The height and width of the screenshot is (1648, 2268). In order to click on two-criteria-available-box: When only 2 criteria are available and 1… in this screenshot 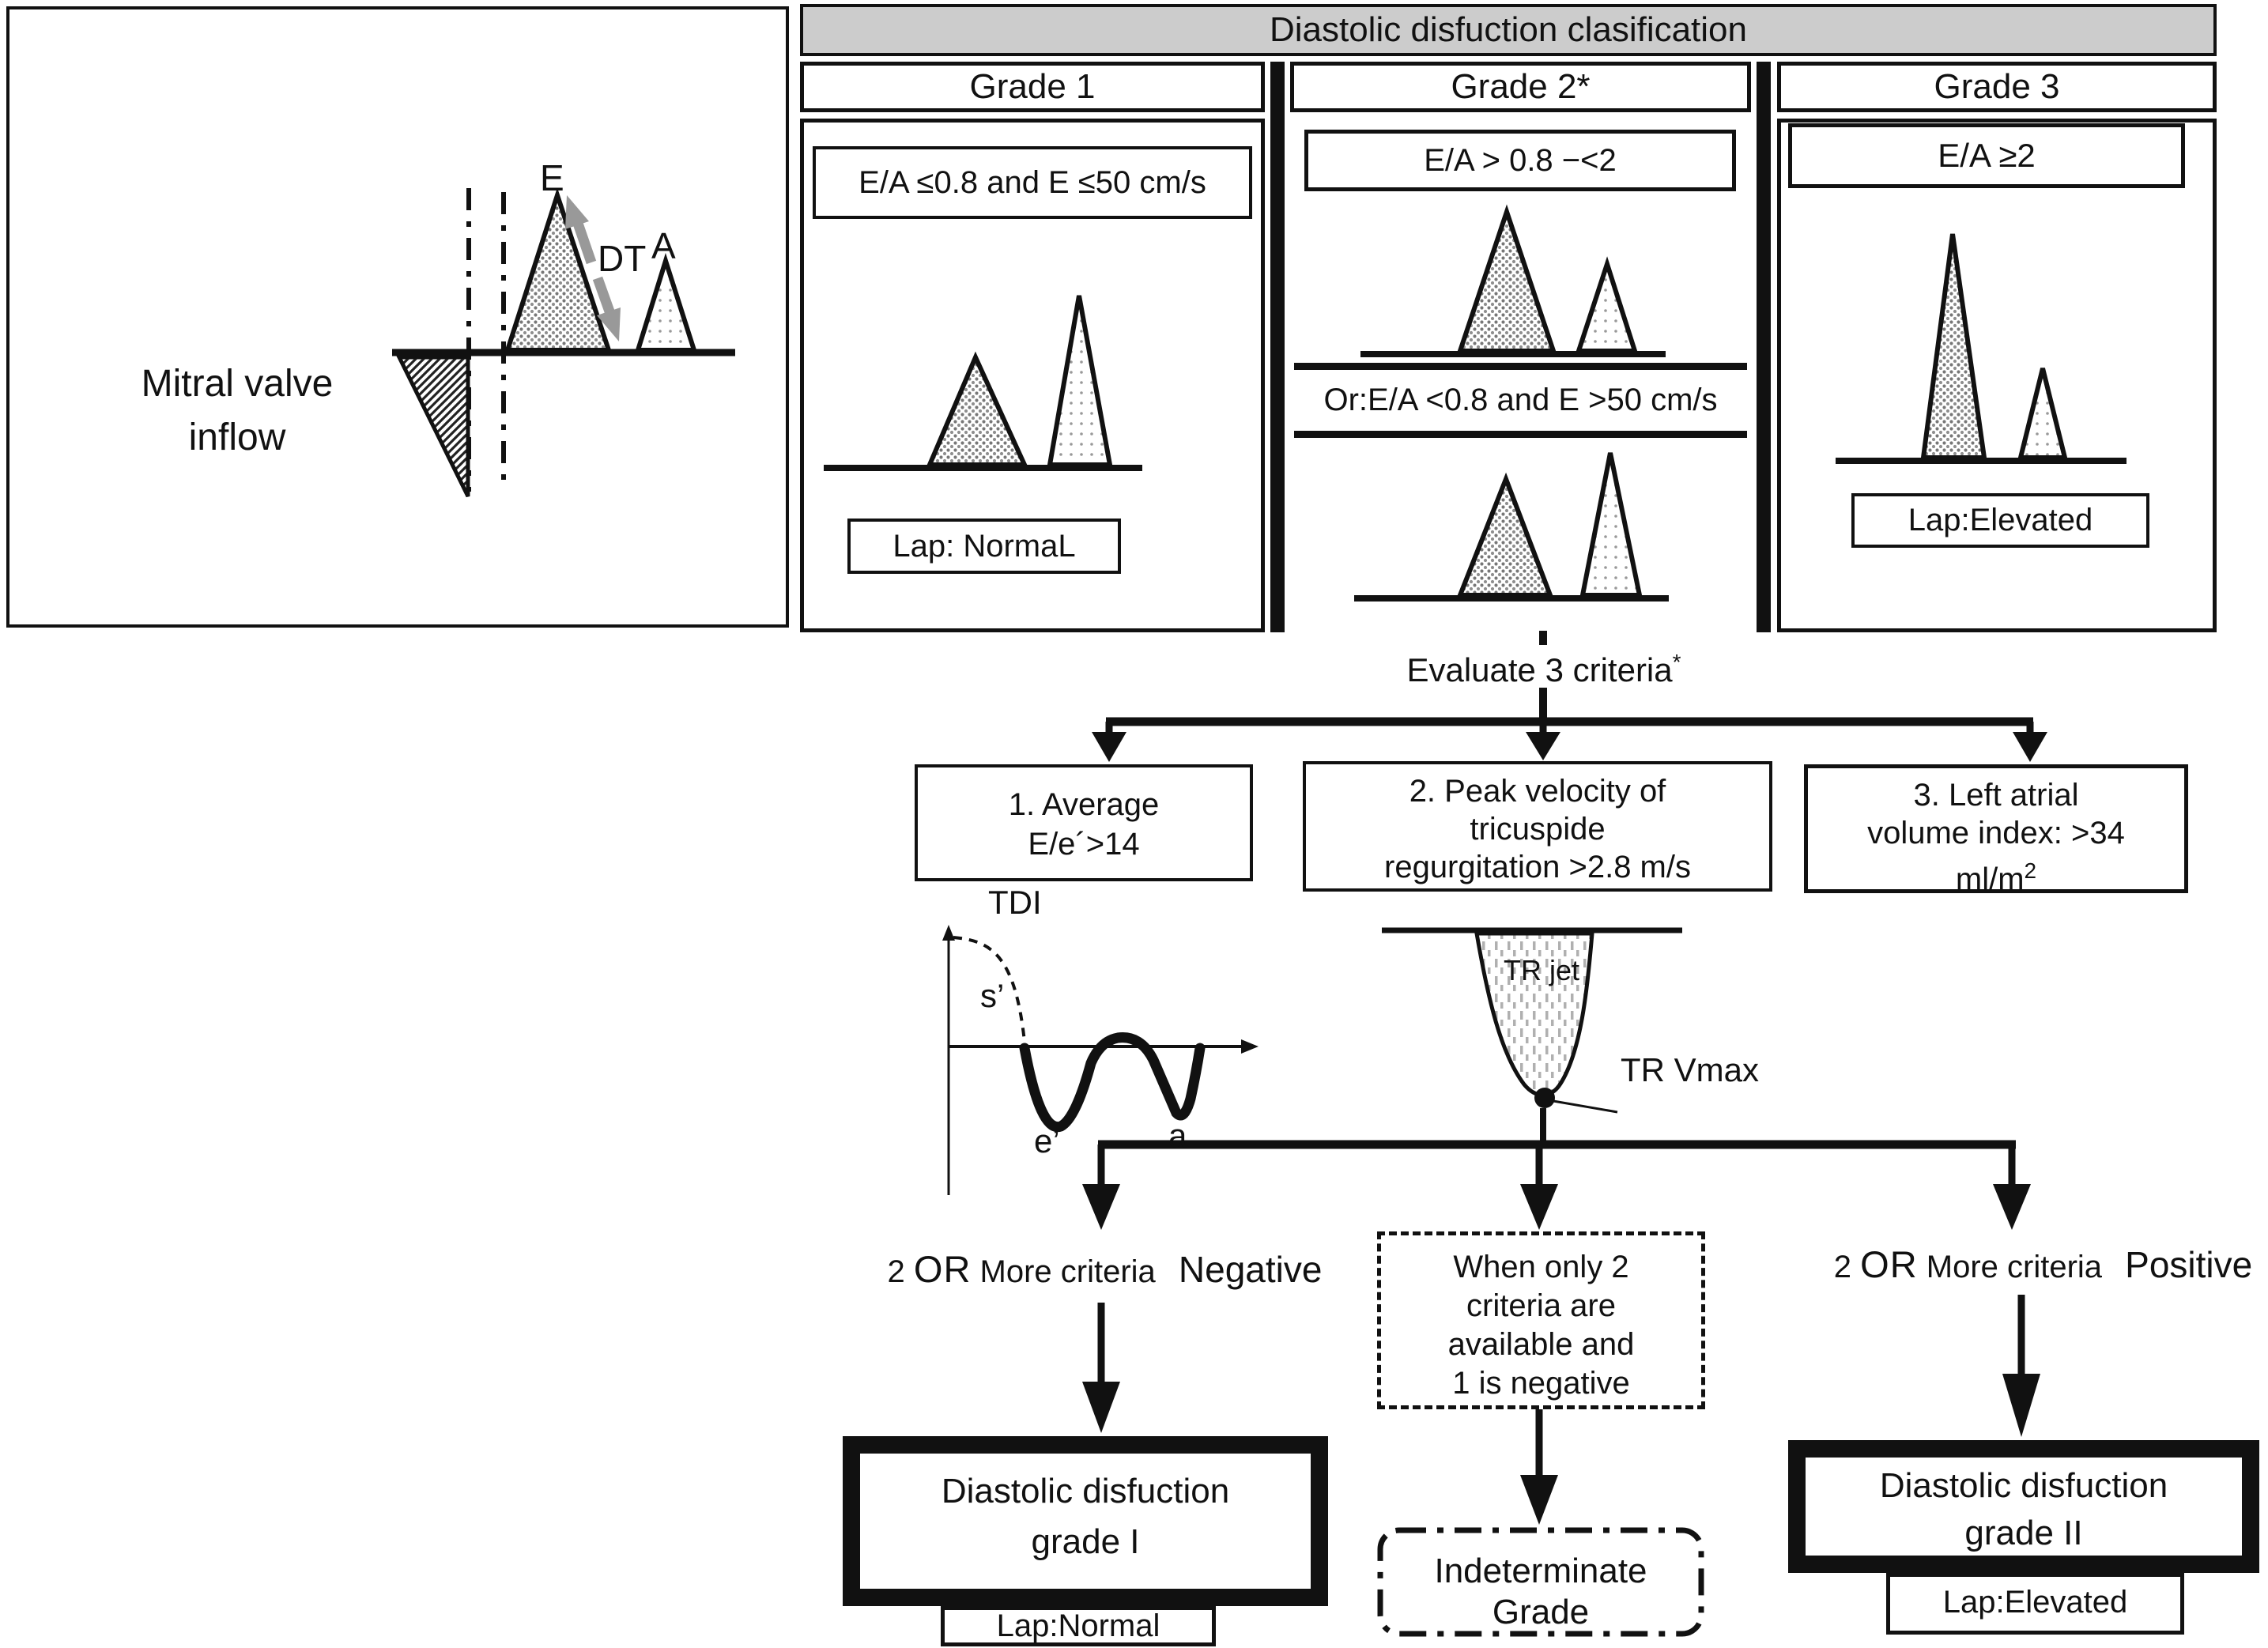, I will do `click(1541, 1320)`.